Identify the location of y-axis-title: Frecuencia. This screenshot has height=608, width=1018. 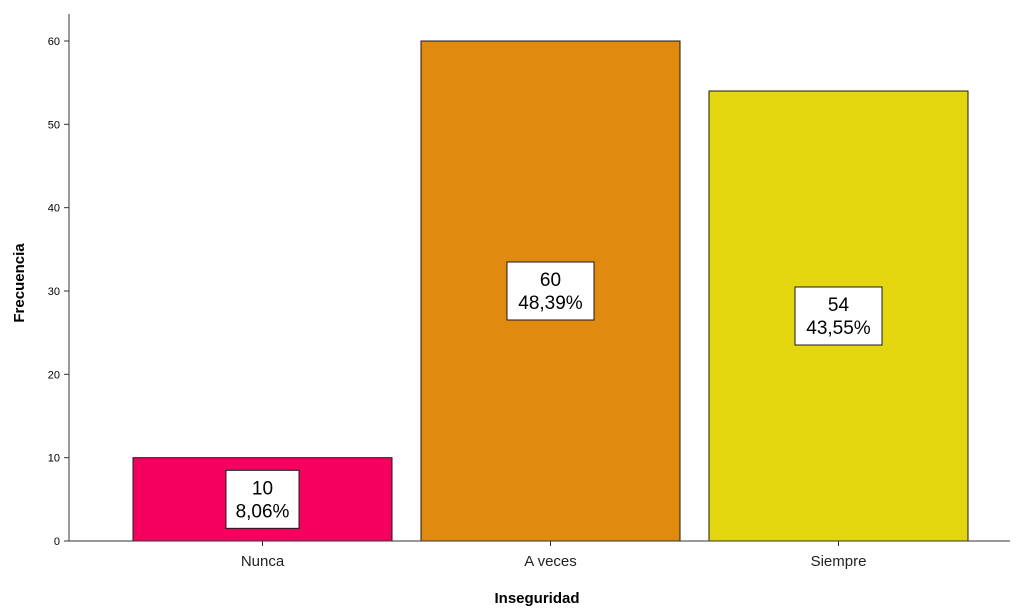
(19, 283).